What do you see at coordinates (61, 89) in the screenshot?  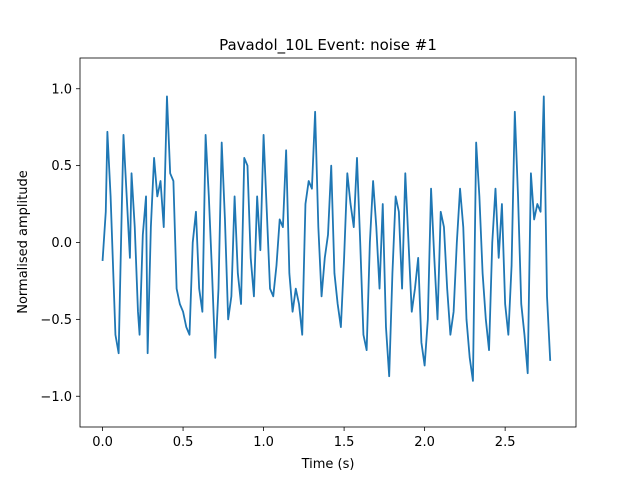 I see `y-tick-label: 1.0` at bounding box center [61, 89].